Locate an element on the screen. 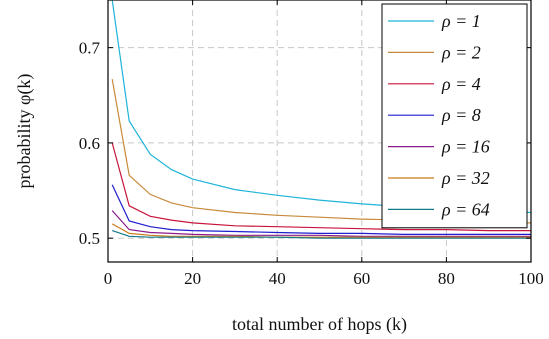 Image resolution: width=549 pixels, height=339 pixels. x-tick-label: 0 is located at coordinates (108, 278).